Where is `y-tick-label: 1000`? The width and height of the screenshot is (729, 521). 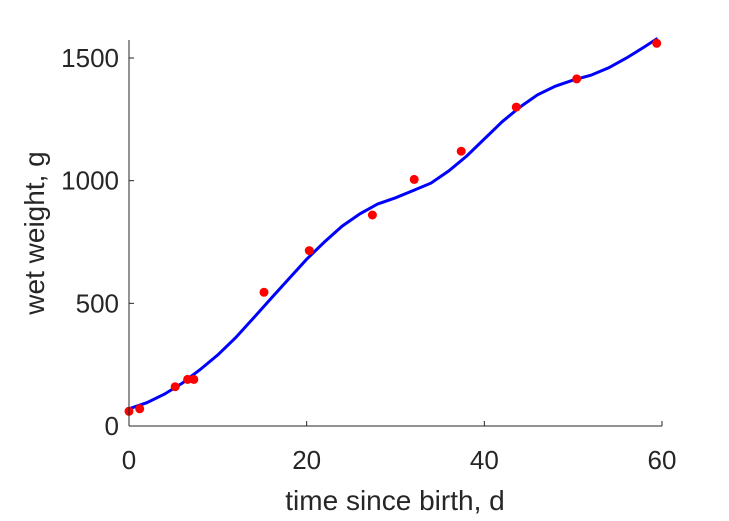
y-tick-label: 1000 is located at coordinates (90, 181).